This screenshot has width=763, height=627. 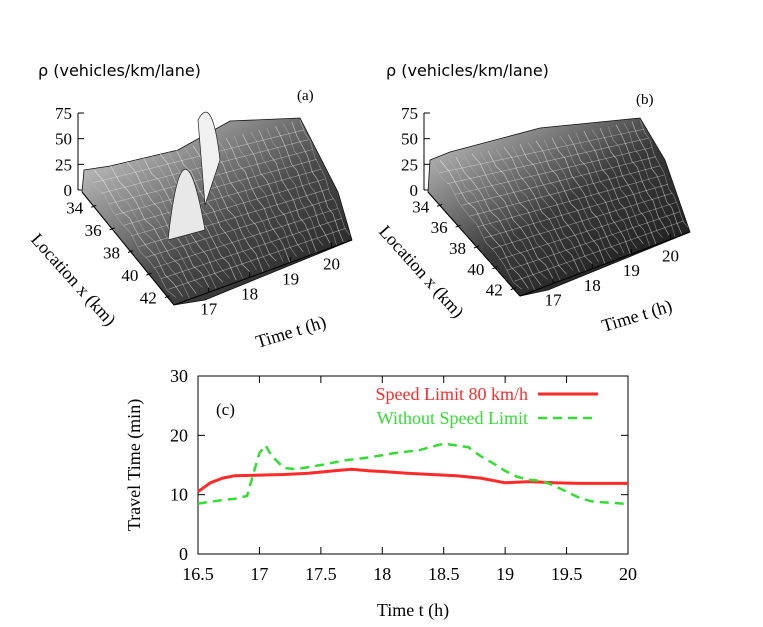 What do you see at coordinates (494, 290) in the screenshot?
I see `b-x-tick-label: 42` at bounding box center [494, 290].